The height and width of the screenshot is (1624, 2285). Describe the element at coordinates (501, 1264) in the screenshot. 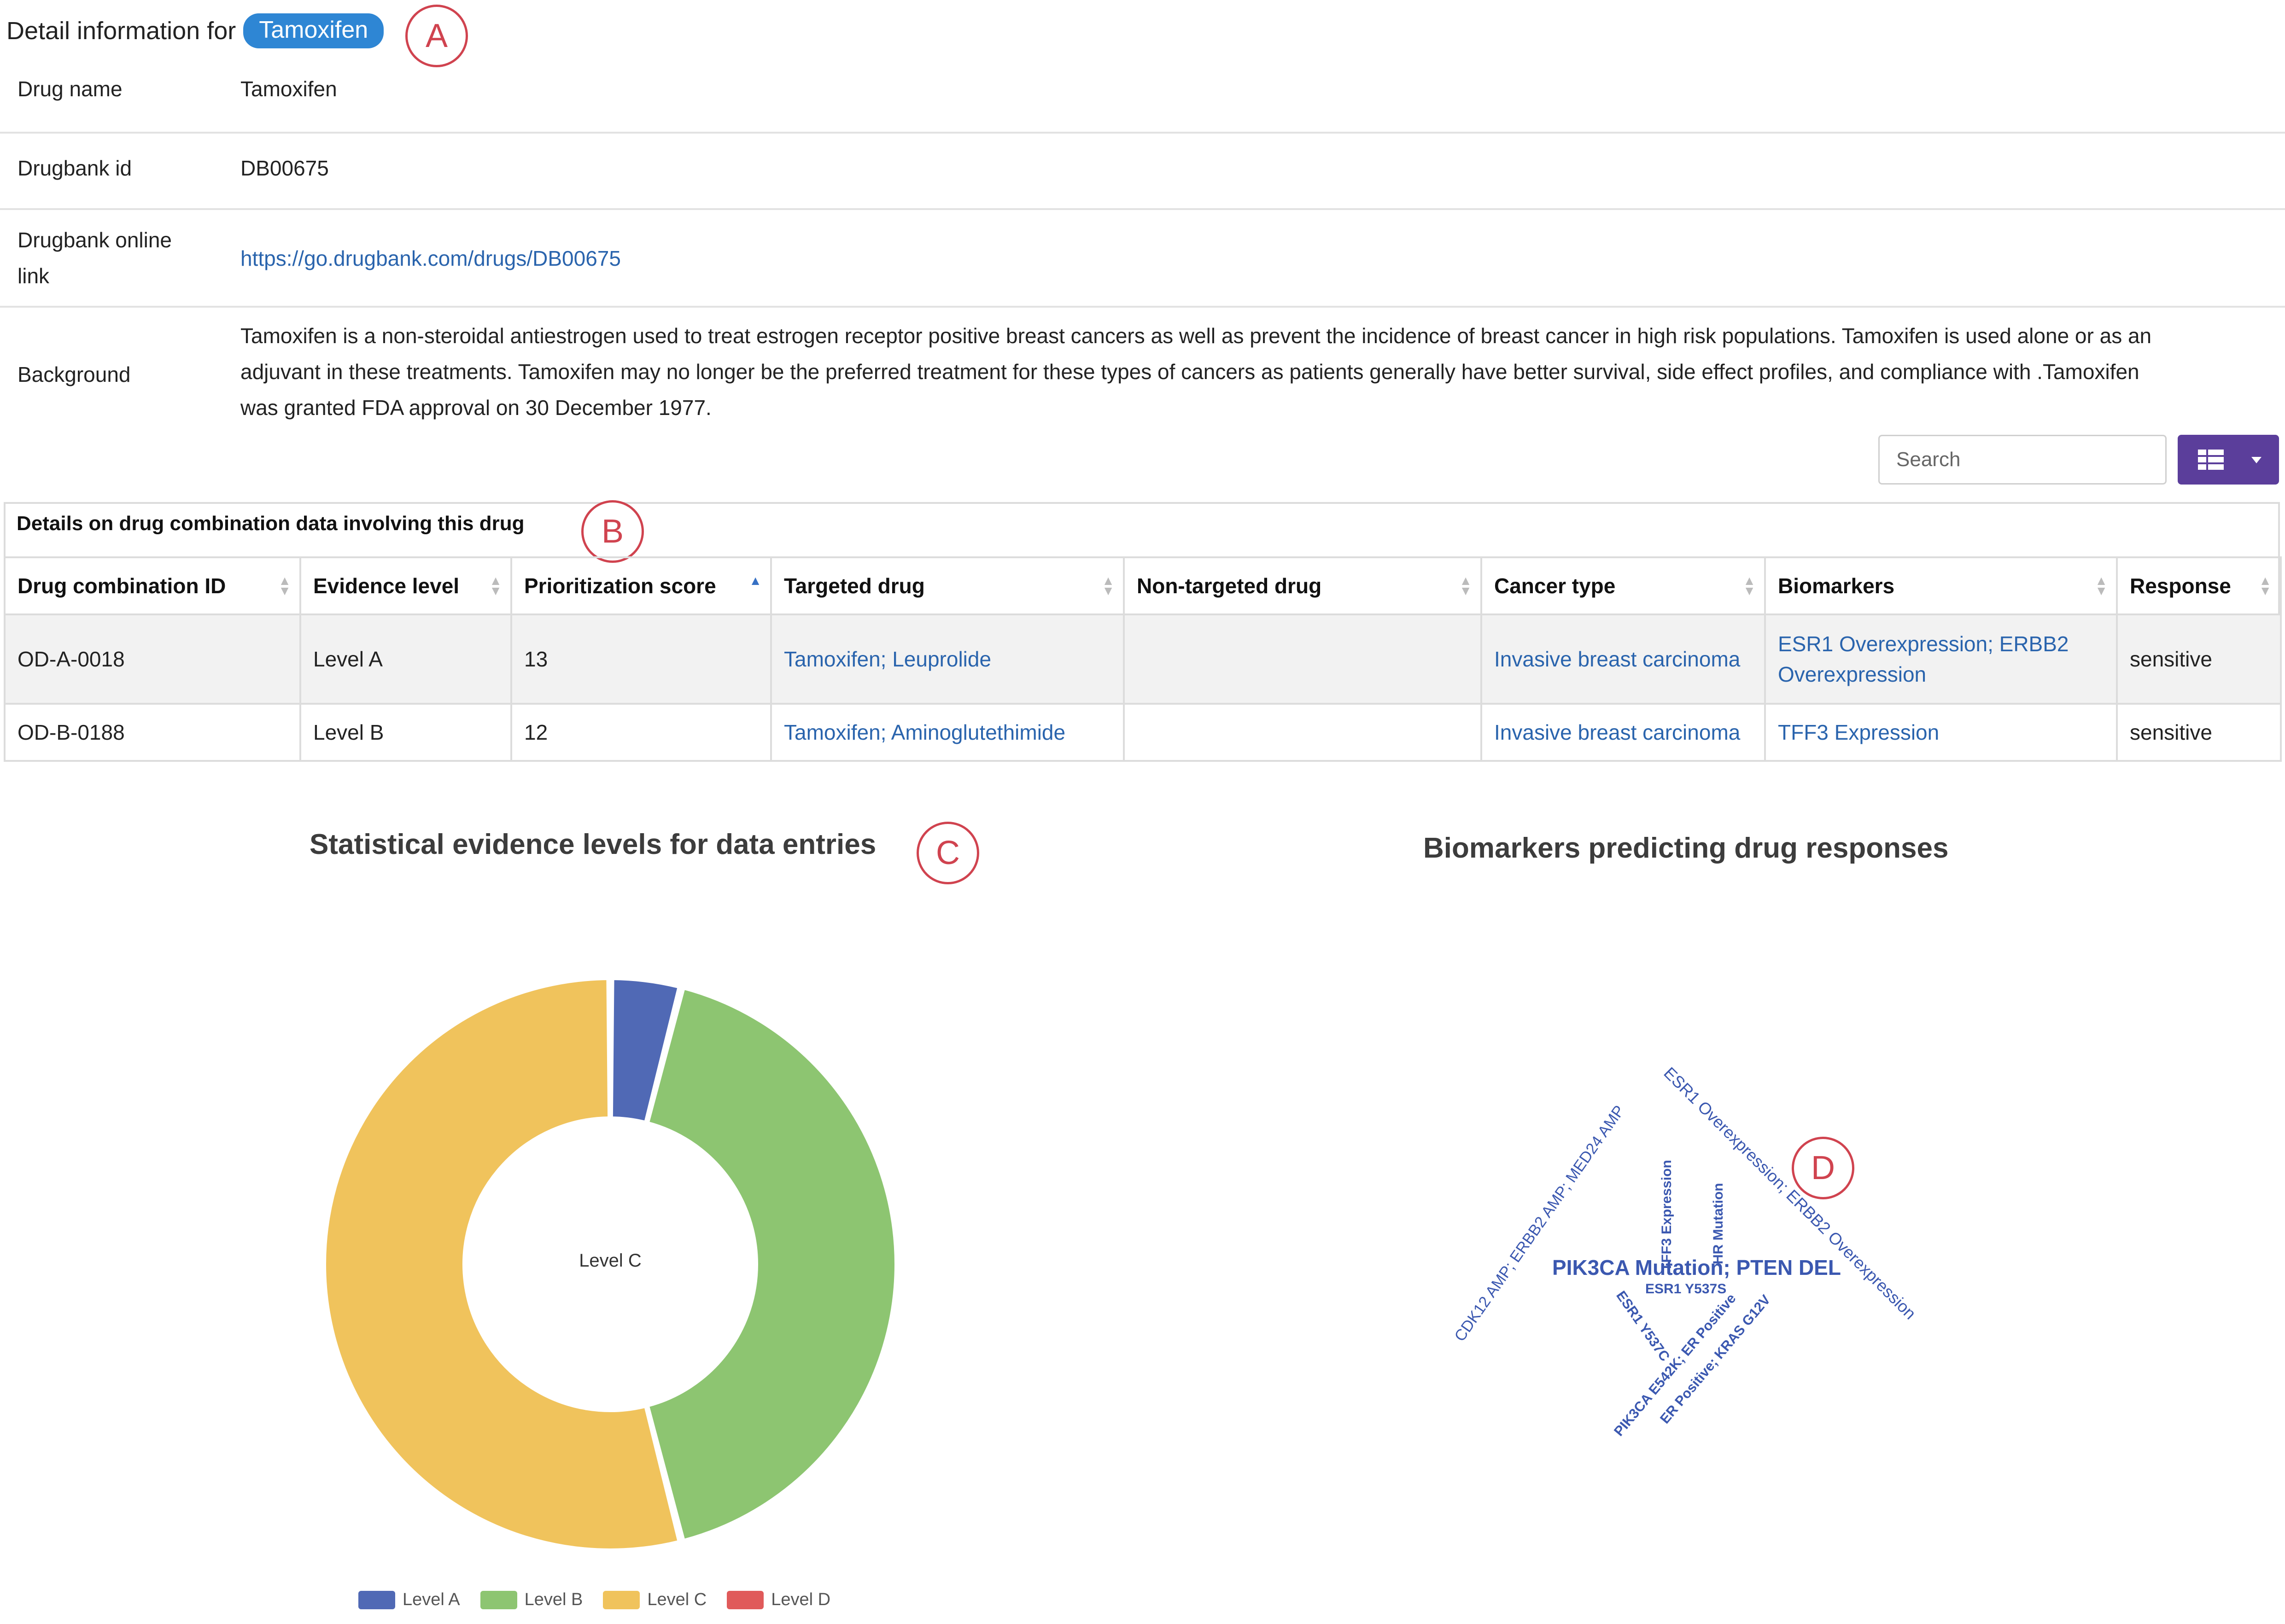

I see `donut-slice-level-c` at that location.